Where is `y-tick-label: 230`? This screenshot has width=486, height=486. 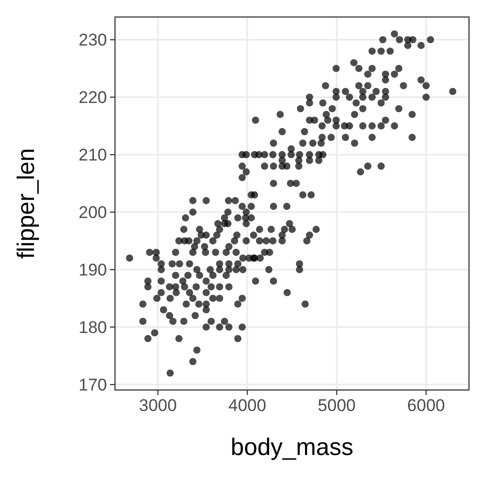 y-tick-label: 230 is located at coordinates (92, 40).